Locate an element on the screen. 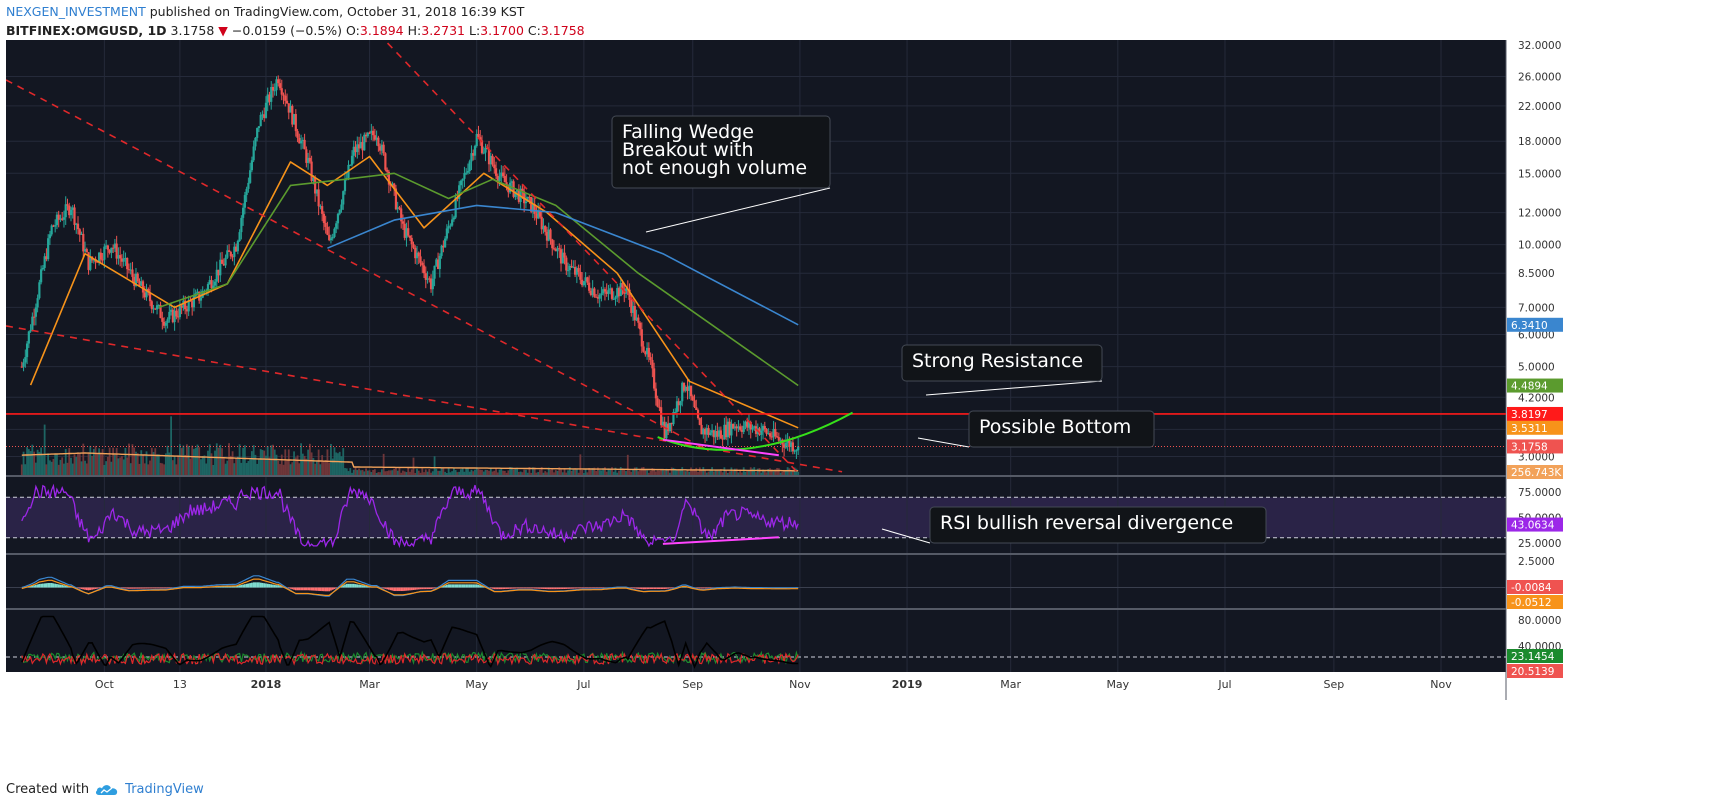 This screenshot has height=809, width=1729. tradingview-link: TradingView is located at coordinates (164, 789).